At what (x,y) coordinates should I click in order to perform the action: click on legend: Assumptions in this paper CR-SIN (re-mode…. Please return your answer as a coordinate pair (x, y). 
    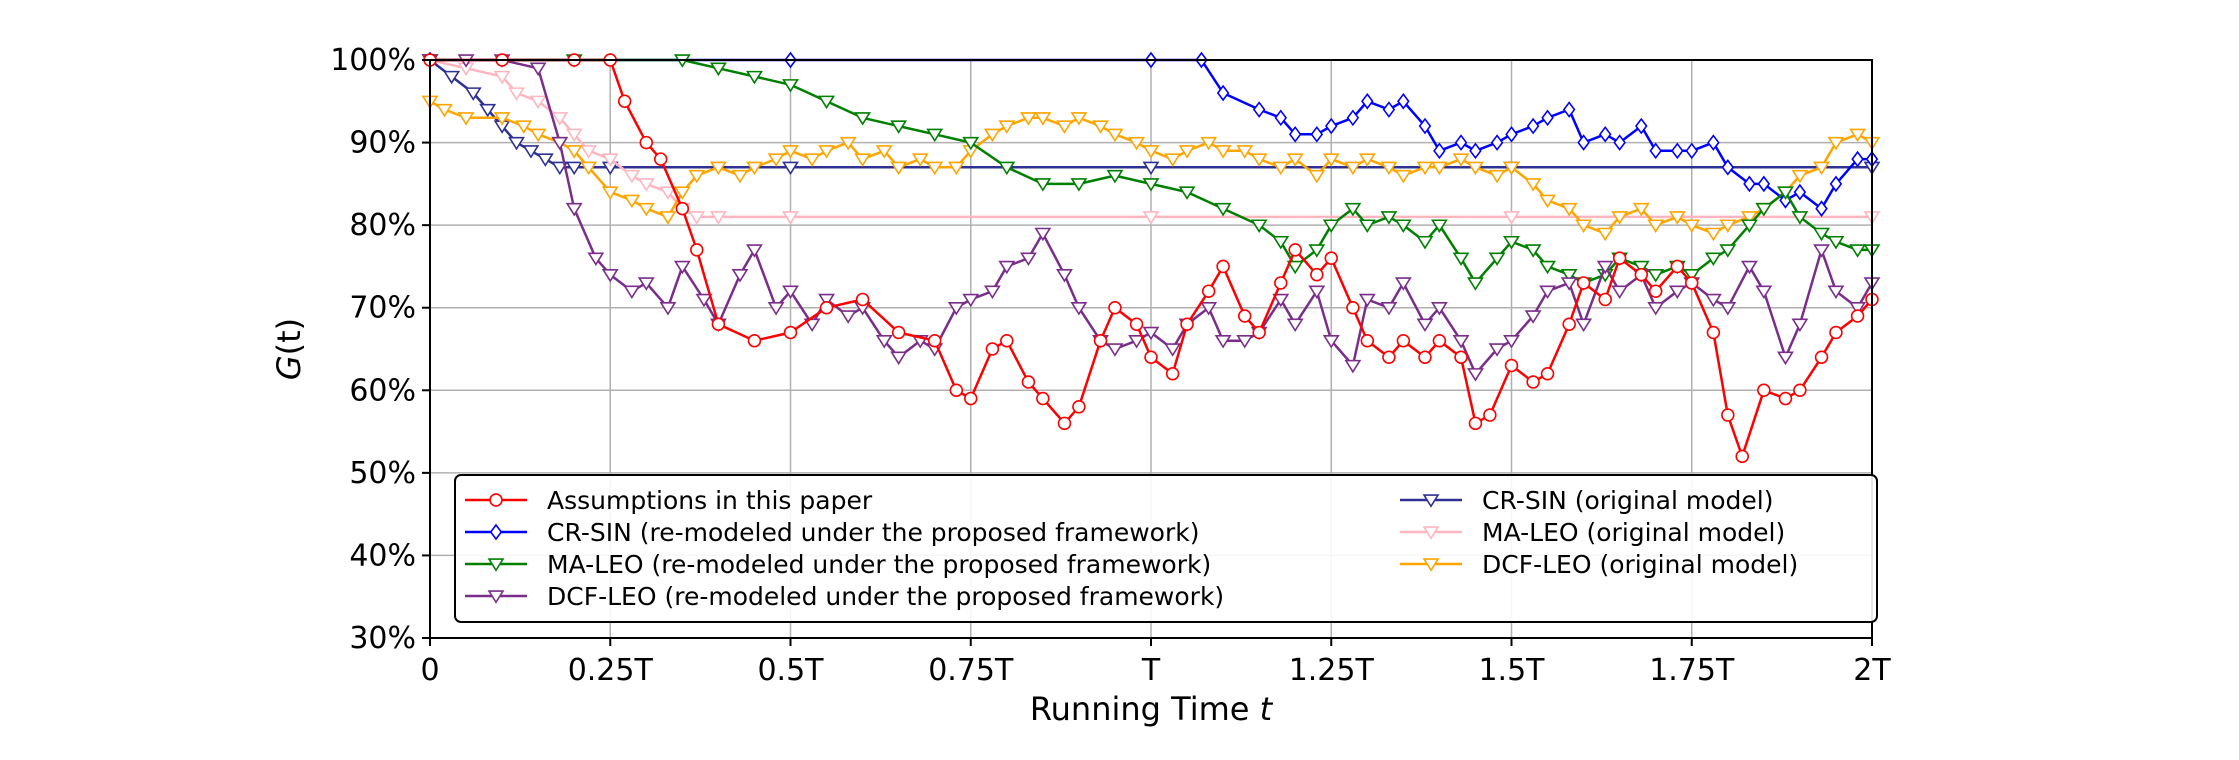
    Looking at the image, I should click on (1166, 548).